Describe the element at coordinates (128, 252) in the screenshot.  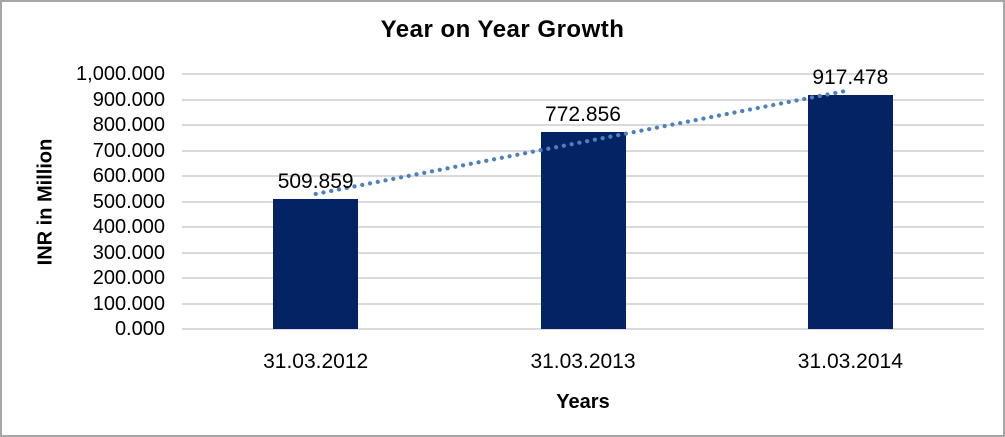
I see `y-tick-label: 300.000` at that location.